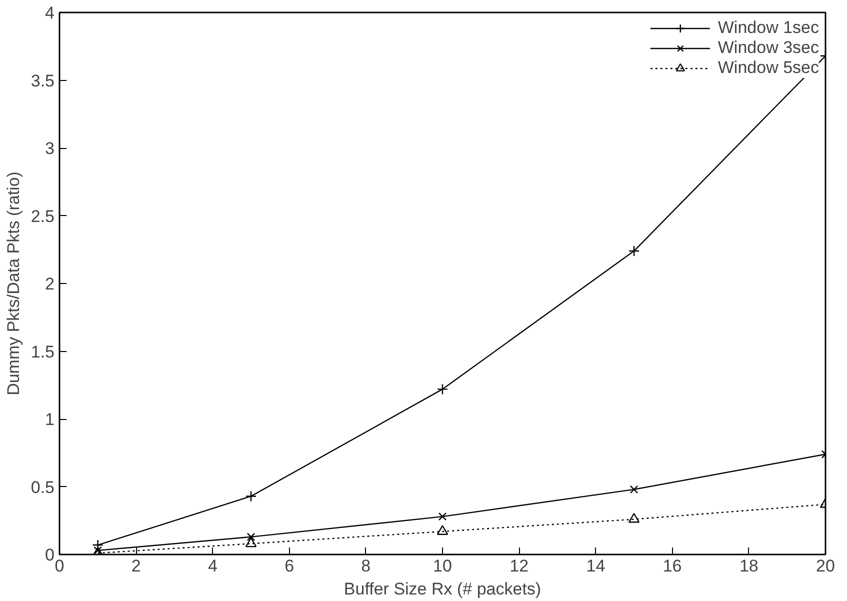 The width and height of the screenshot is (847, 601). Describe the element at coordinates (42, 216) in the screenshot. I see `y-tick-label: 2.5` at that location.